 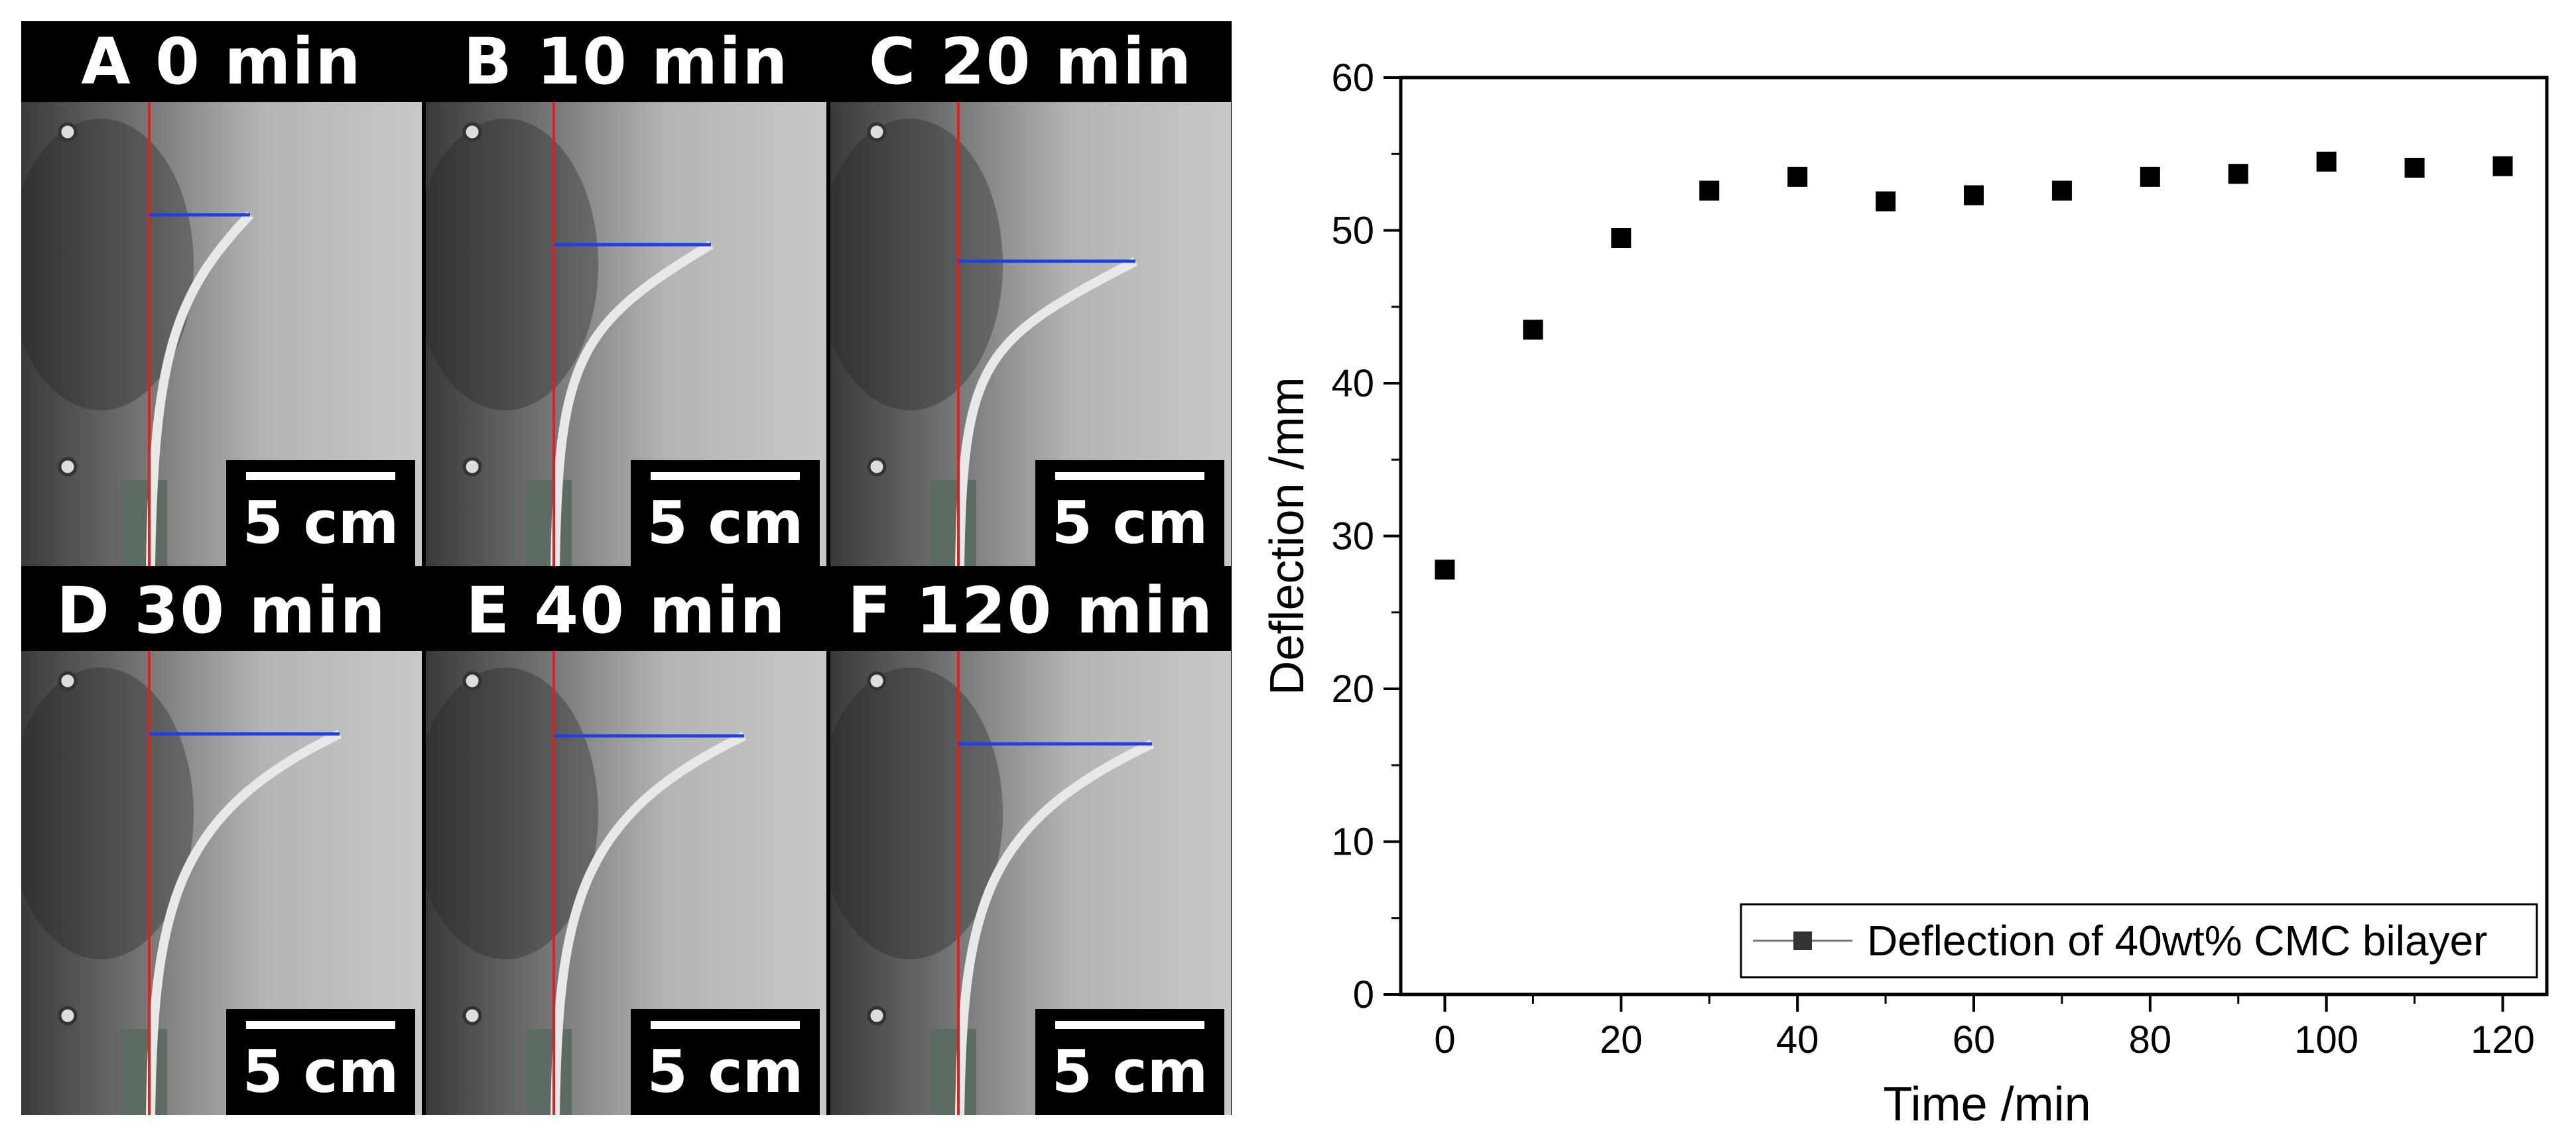 I want to click on y-axis-label: Deflection /mm, so click(x=1288, y=536).